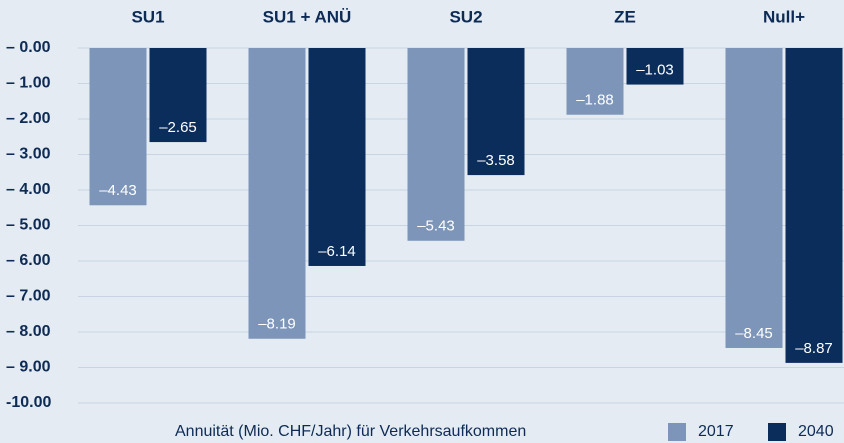  Describe the element at coordinates (277, 324) in the screenshot. I see `value-label: –8.19` at that location.